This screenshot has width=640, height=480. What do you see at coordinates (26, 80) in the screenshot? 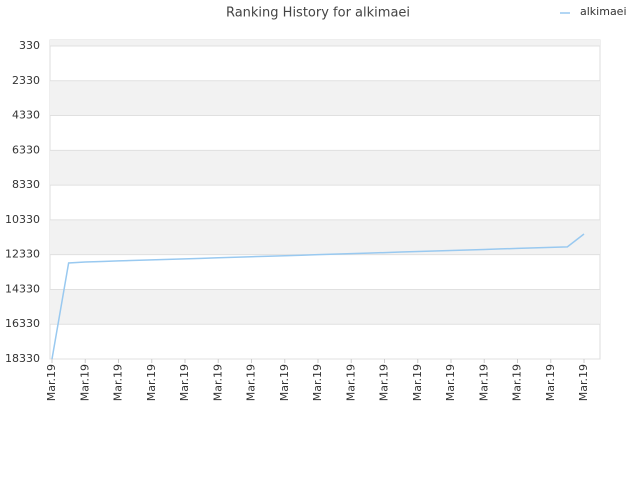
I see `y-tick-label: 2330` at bounding box center [26, 80].